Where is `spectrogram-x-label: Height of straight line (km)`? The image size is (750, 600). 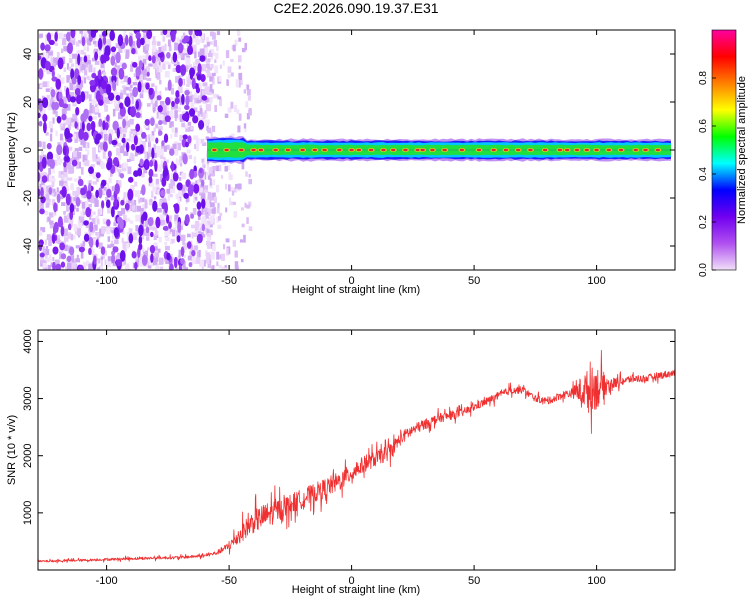 spectrogram-x-label: Height of straight line (km) is located at coordinates (356, 290).